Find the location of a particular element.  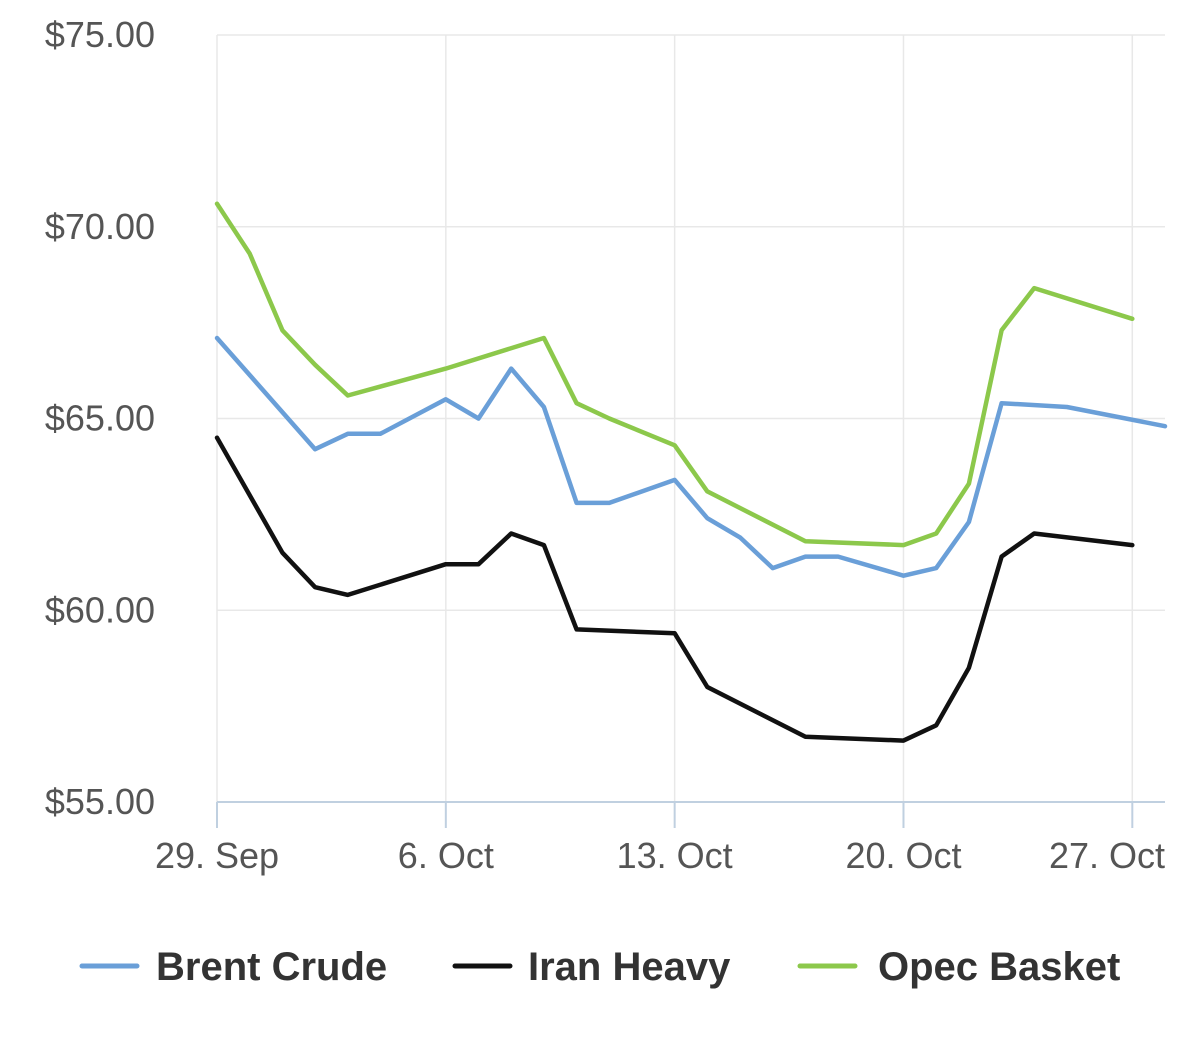

y-tick-label: $55.00 is located at coordinates (100, 801).